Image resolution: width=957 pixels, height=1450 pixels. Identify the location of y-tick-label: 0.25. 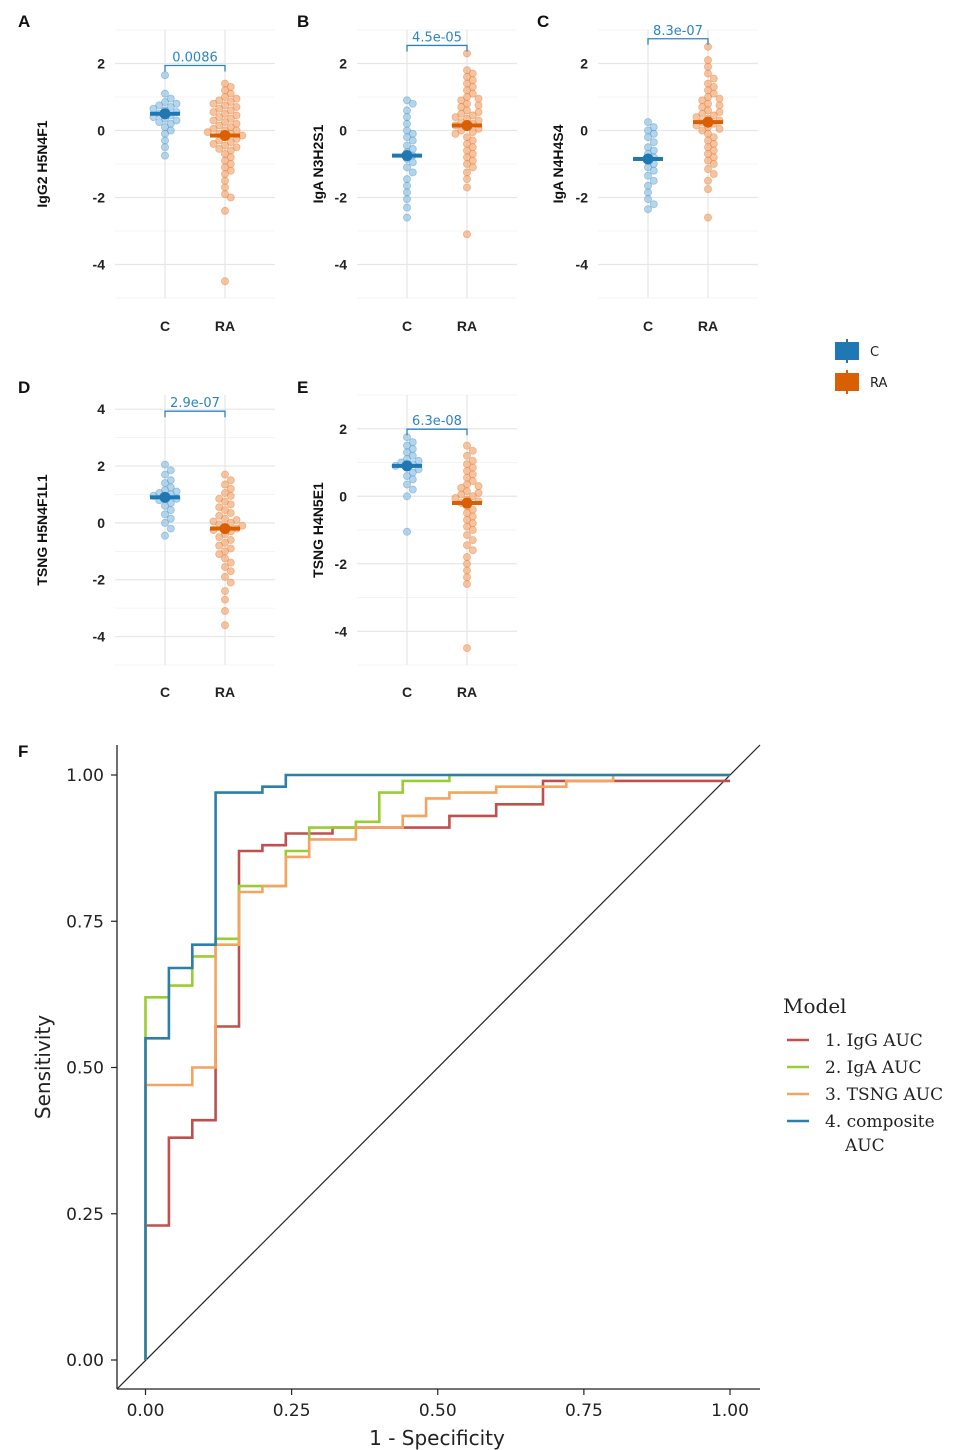
(85, 1215).